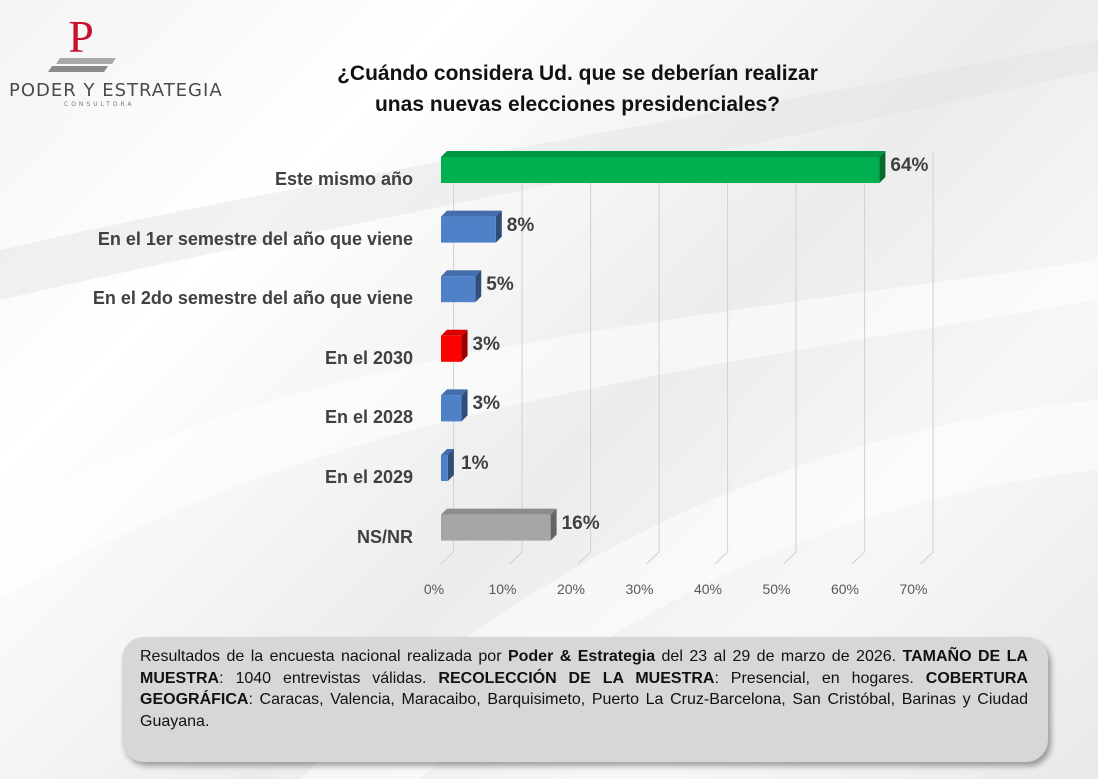 This screenshot has width=1098, height=779. I want to click on category-label: NS/NR, so click(384, 536).